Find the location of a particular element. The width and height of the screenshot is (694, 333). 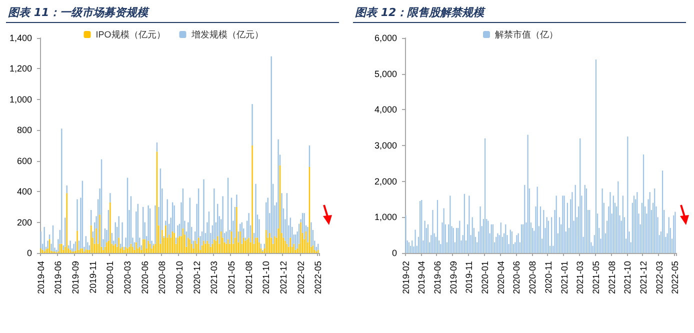

y-tick-label: 3,000 is located at coordinates (385, 145).